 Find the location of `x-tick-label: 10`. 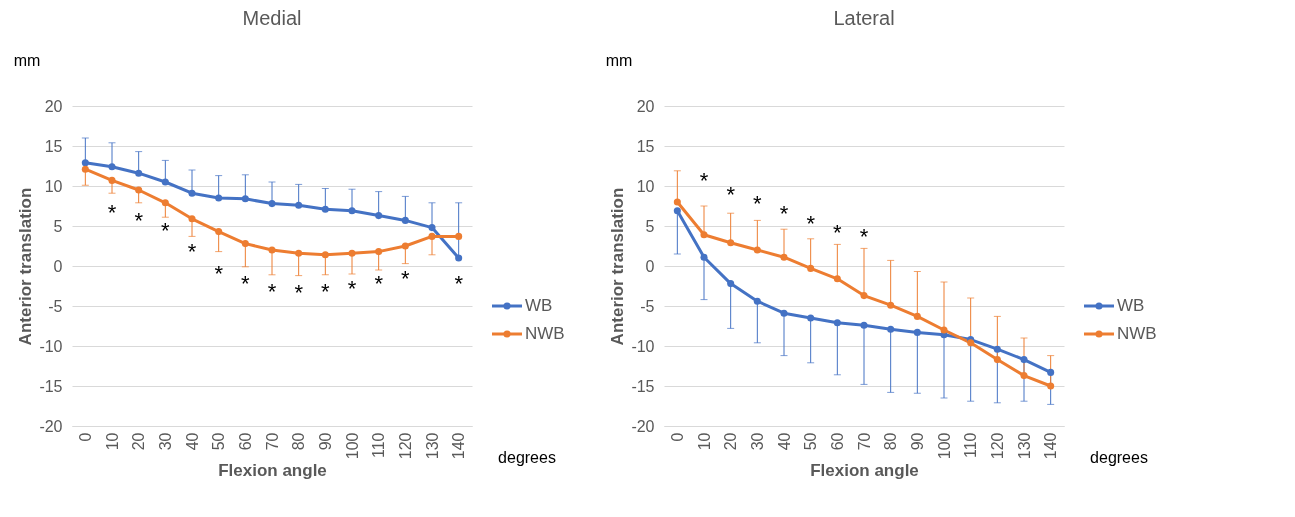

x-tick-label: 10 is located at coordinates (112, 441).